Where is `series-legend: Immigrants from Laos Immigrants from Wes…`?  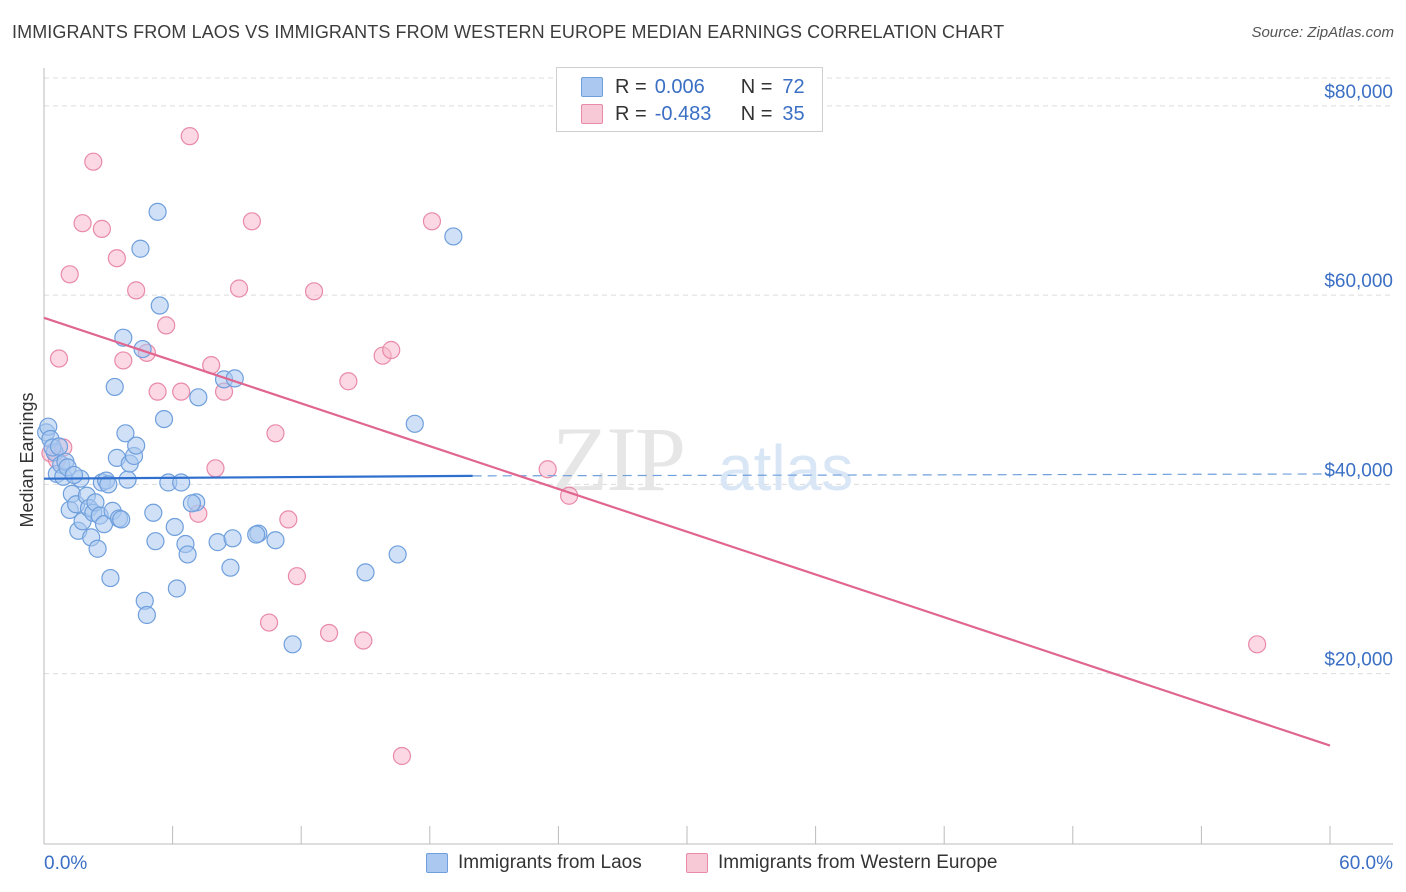 series-legend: Immigrants from Laos Immigrants from Wes… is located at coordinates (703, 864).